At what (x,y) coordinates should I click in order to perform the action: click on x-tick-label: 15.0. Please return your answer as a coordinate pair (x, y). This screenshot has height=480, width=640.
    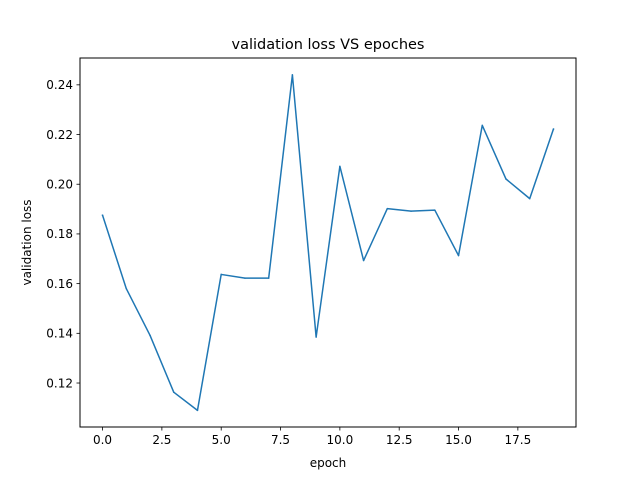
    Looking at the image, I should click on (458, 440).